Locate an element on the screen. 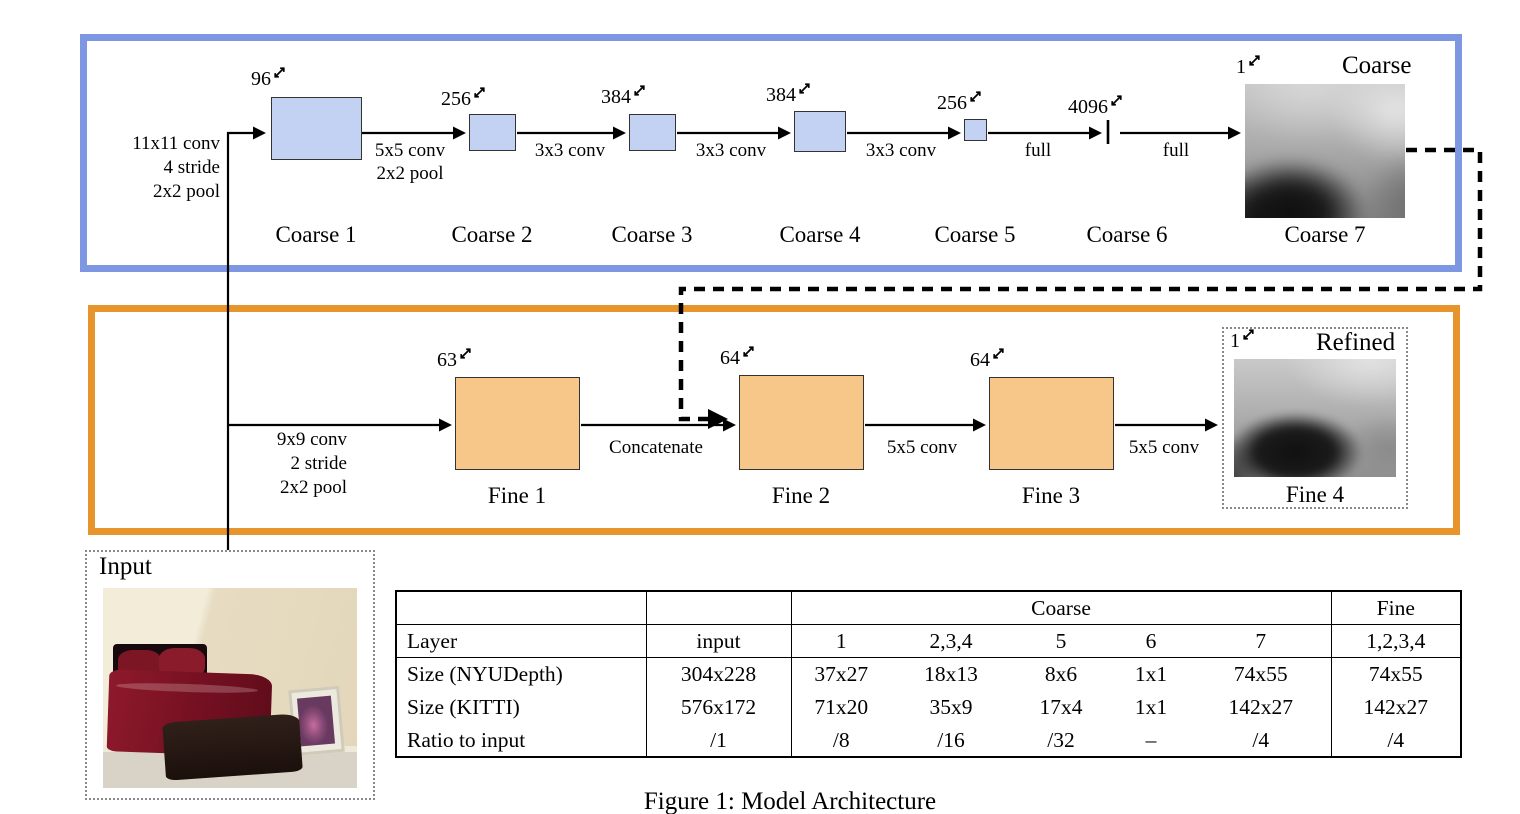 The image size is (1520, 814). fine2-dim: 64 is located at coordinates (738, 358).